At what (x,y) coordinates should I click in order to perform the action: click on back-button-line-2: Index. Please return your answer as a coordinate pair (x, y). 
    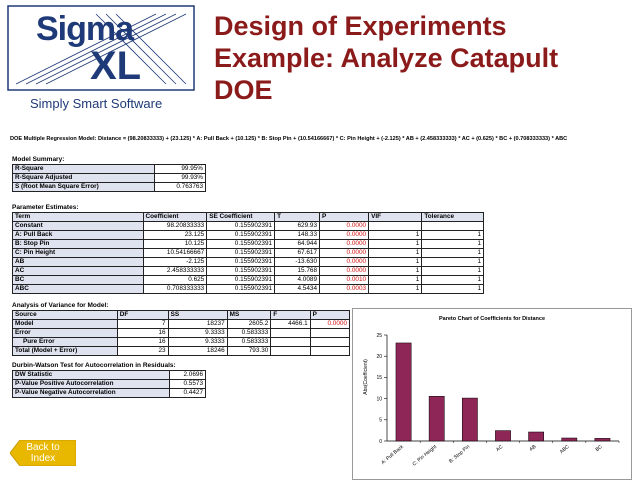
    Looking at the image, I should click on (43, 458).